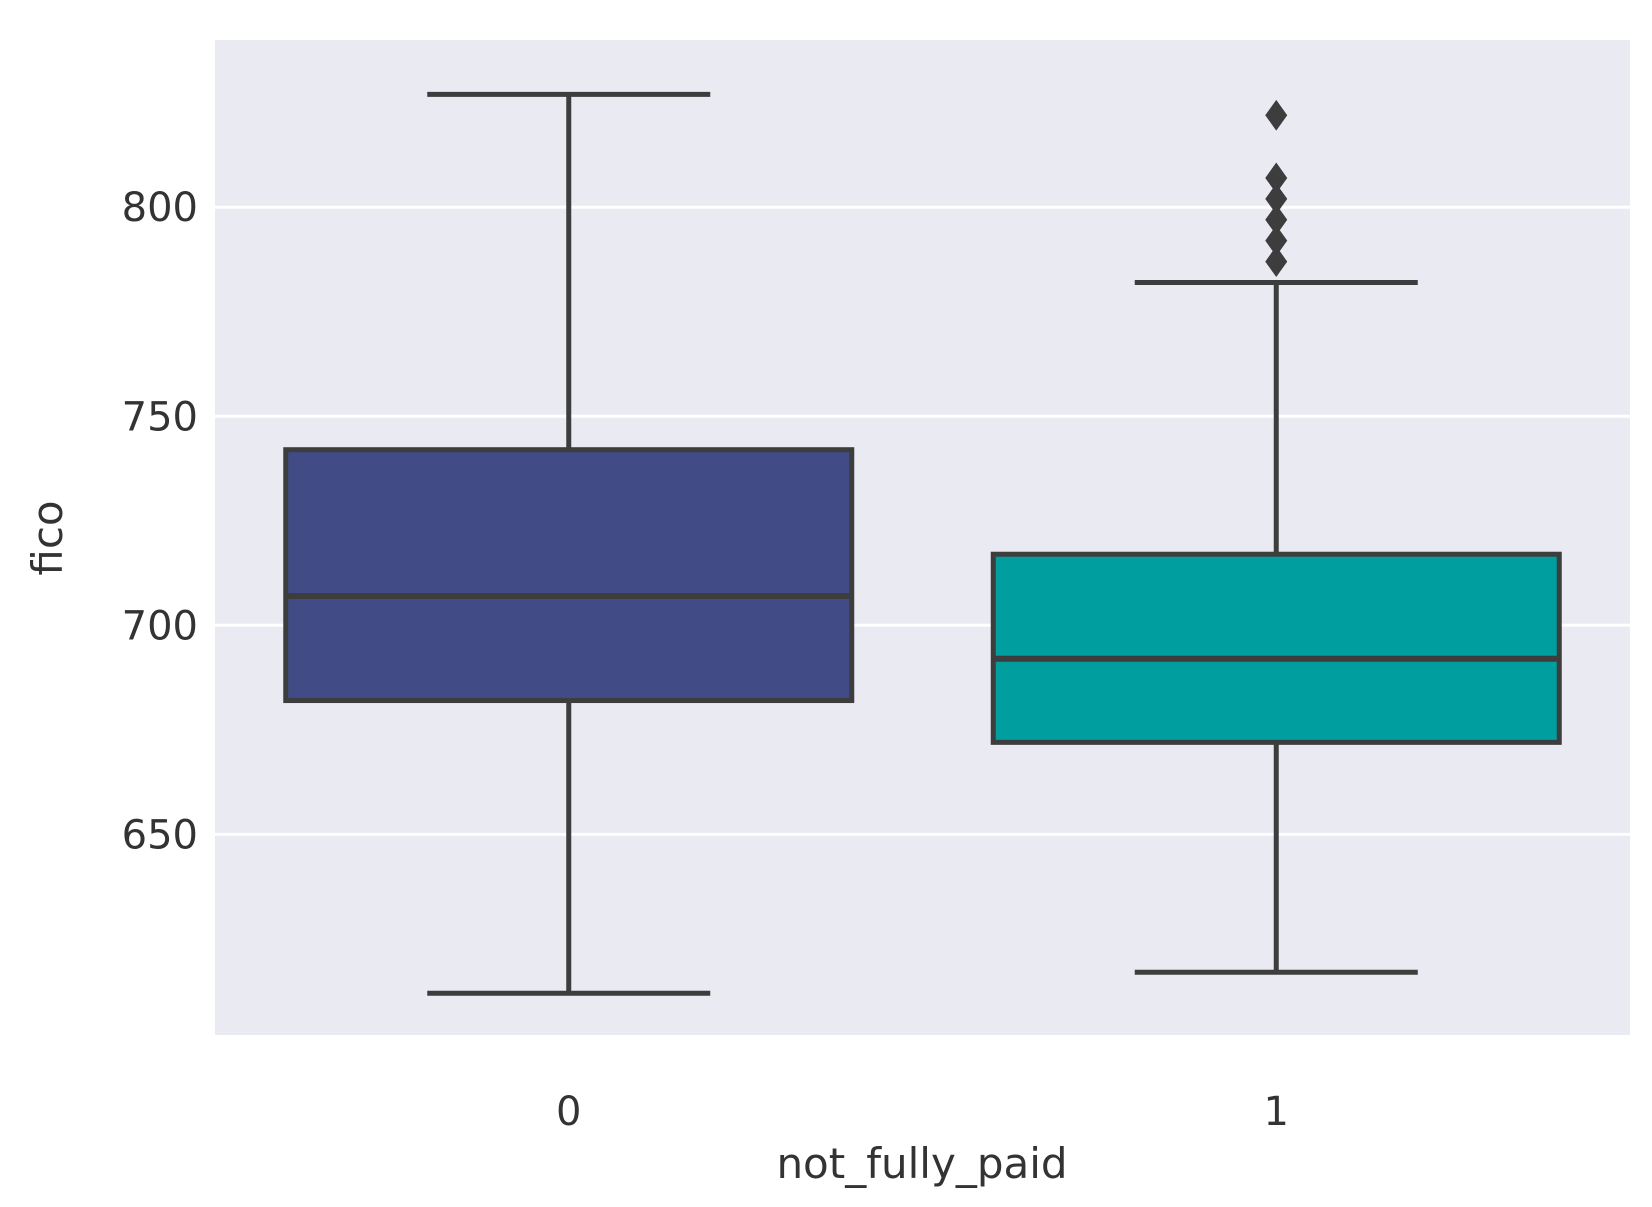  I want to click on y-tick-label-650: 650, so click(160, 835).